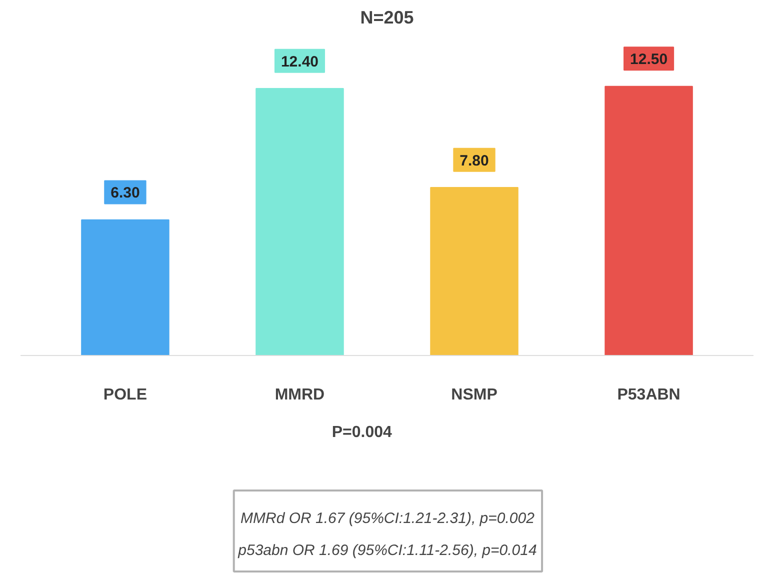 The width and height of the screenshot is (773, 574). Describe the element at coordinates (387, 550) in the screenshot. I see `text: p53abn OR 1.69 (95%CI:1.11-2.56), p=0.014` at that location.